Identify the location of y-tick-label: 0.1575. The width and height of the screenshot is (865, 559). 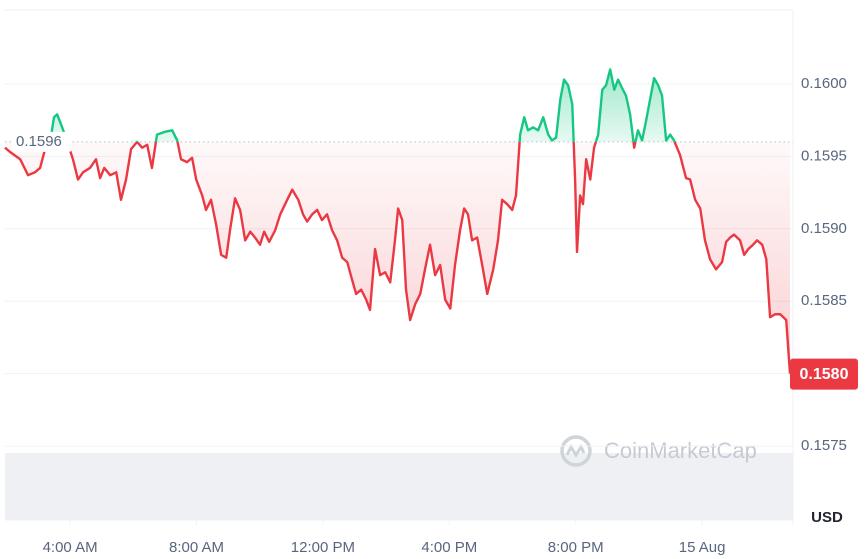
(824, 445).